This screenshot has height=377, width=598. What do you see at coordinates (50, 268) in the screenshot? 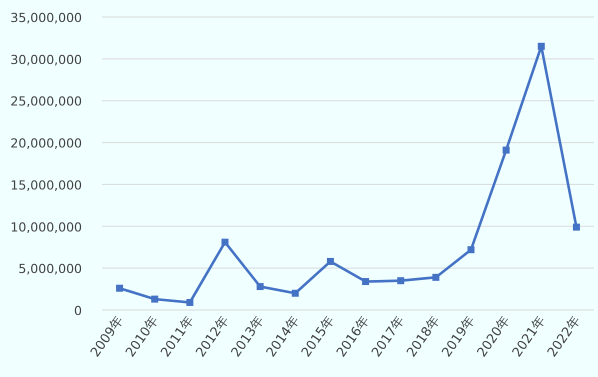
I see `y-tick-label: 5,000,000` at bounding box center [50, 268].